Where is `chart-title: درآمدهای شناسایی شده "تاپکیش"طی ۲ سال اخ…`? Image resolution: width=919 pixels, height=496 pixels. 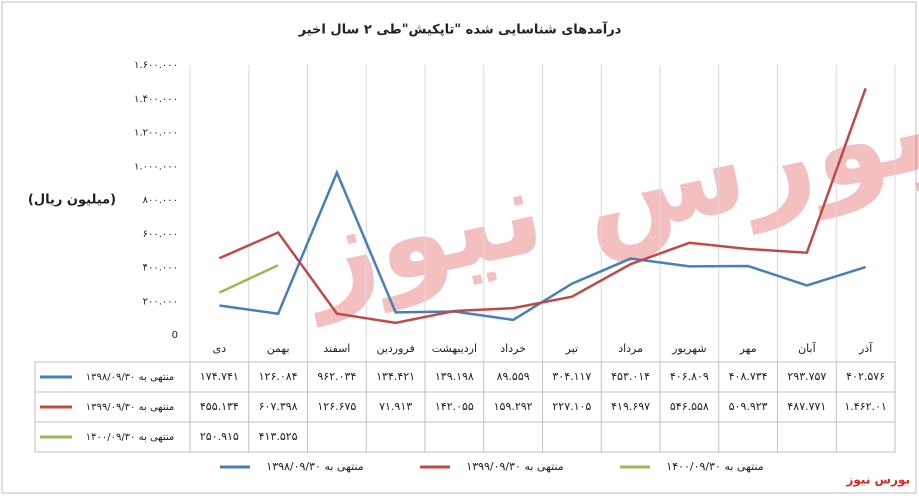
chart-title: درآمدهای شناسایی شده "تاپکیش"طی ۲ سال اخ… is located at coordinates (460, 29).